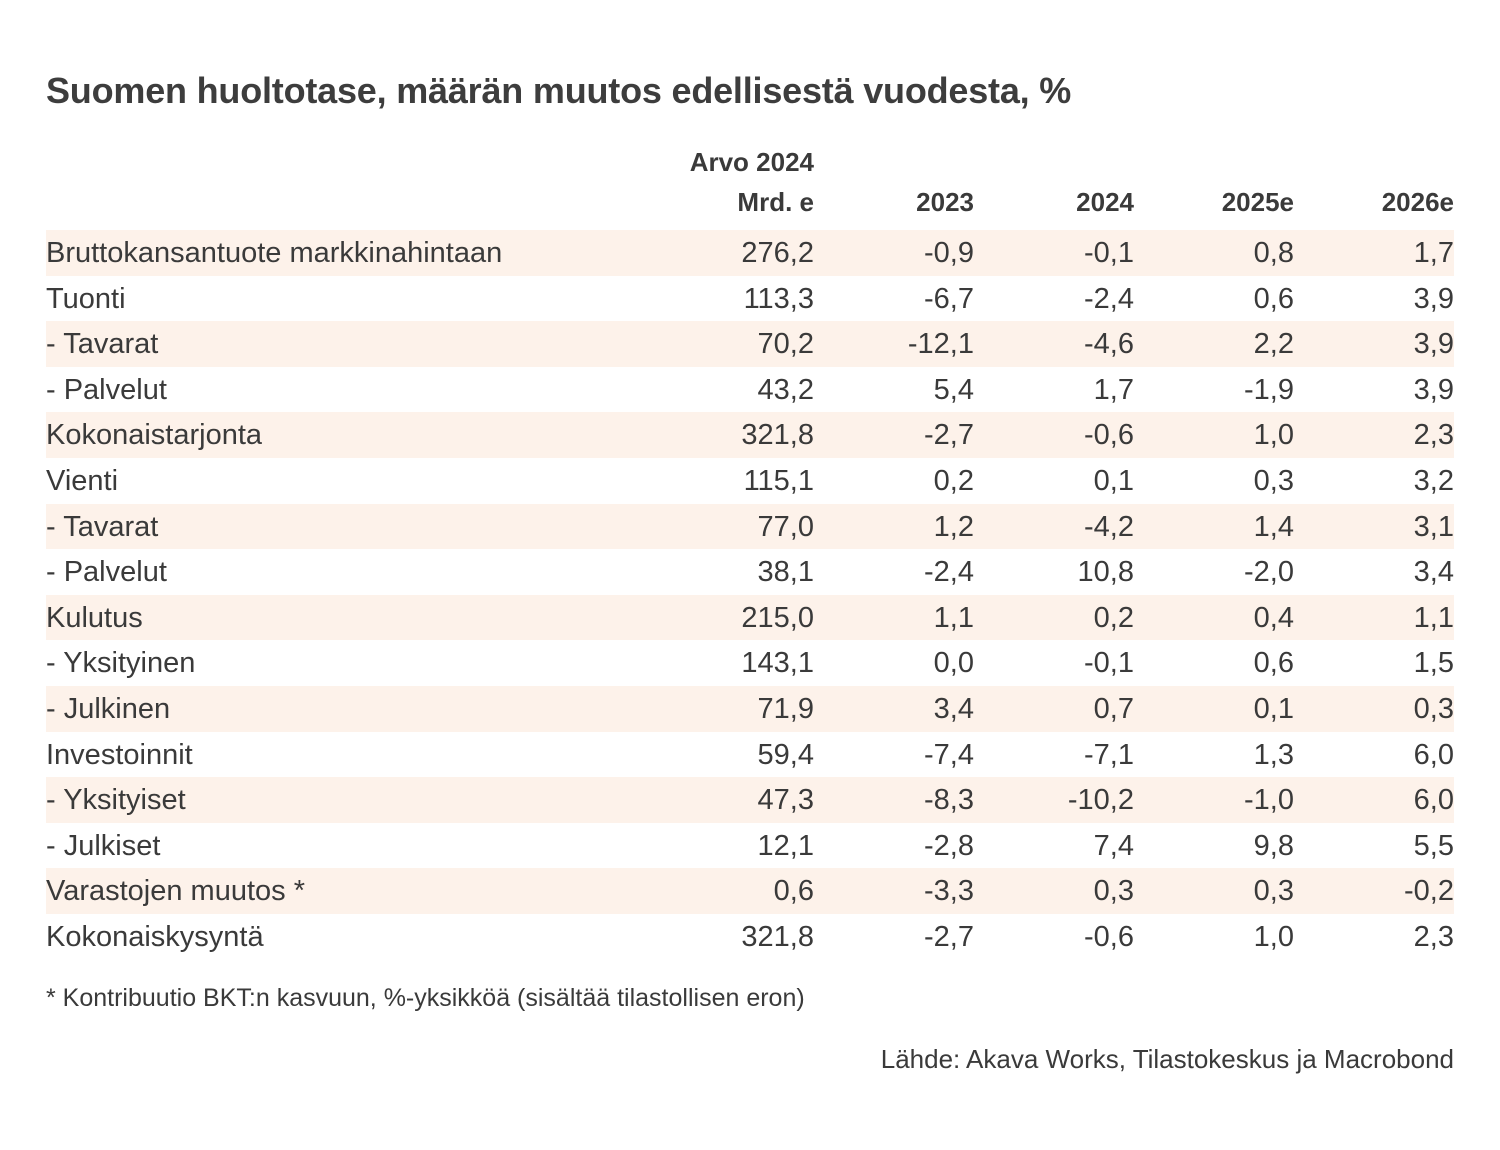 The width and height of the screenshot is (1500, 1150). I want to click on column-header-line2: Mrd. e, so click(775, 202).